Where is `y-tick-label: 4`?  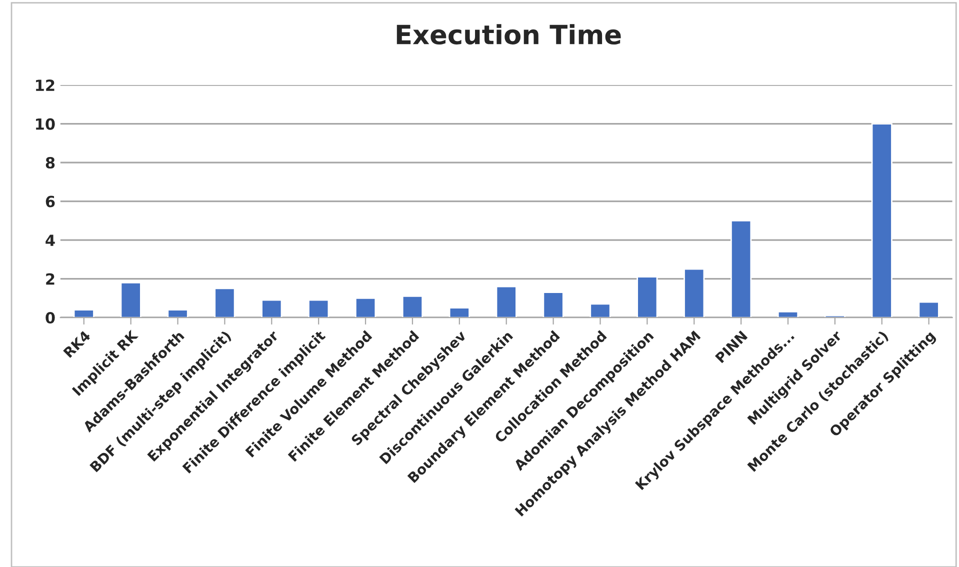
y-tick-label: 4 is located at coordinates (50, 240).